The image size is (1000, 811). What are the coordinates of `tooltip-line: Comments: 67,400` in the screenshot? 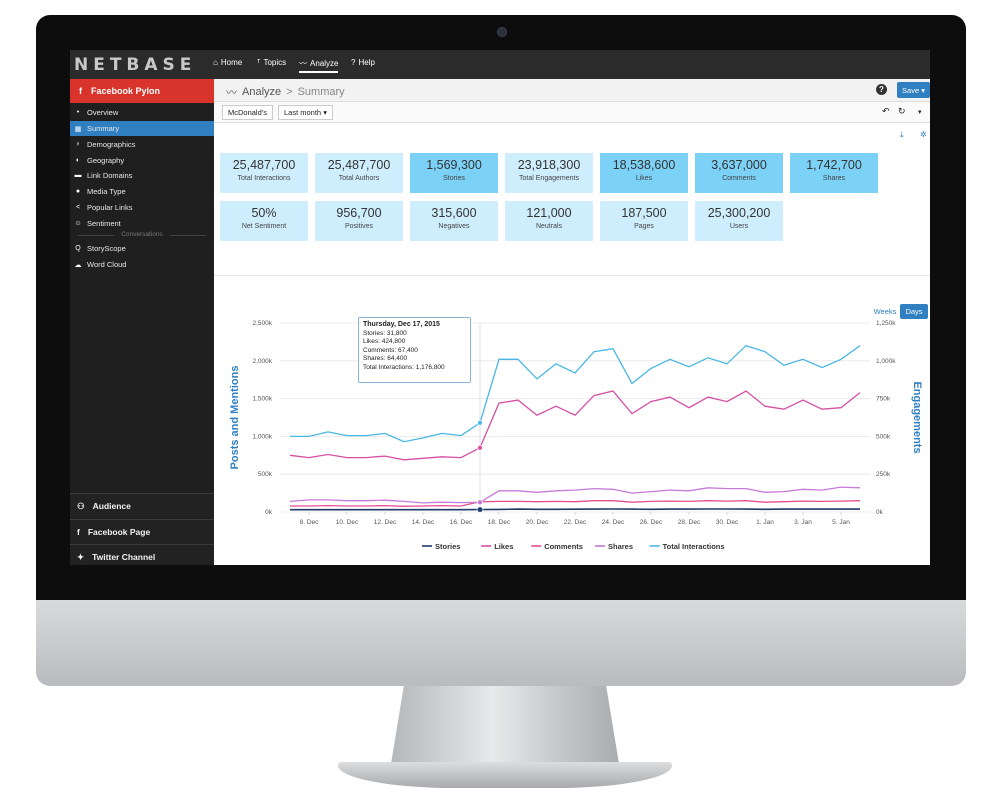 It's located at (390, 350).